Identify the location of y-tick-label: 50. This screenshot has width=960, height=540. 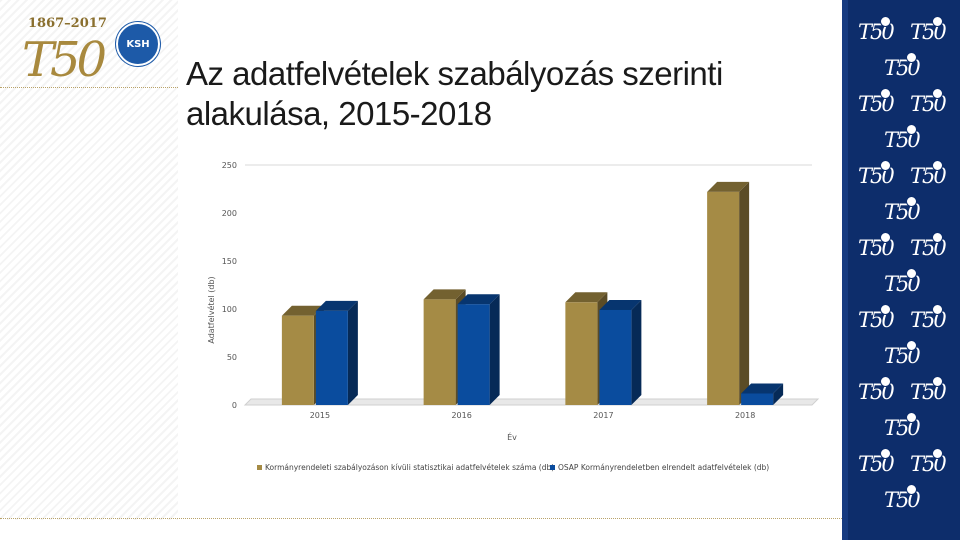
(232, 357).